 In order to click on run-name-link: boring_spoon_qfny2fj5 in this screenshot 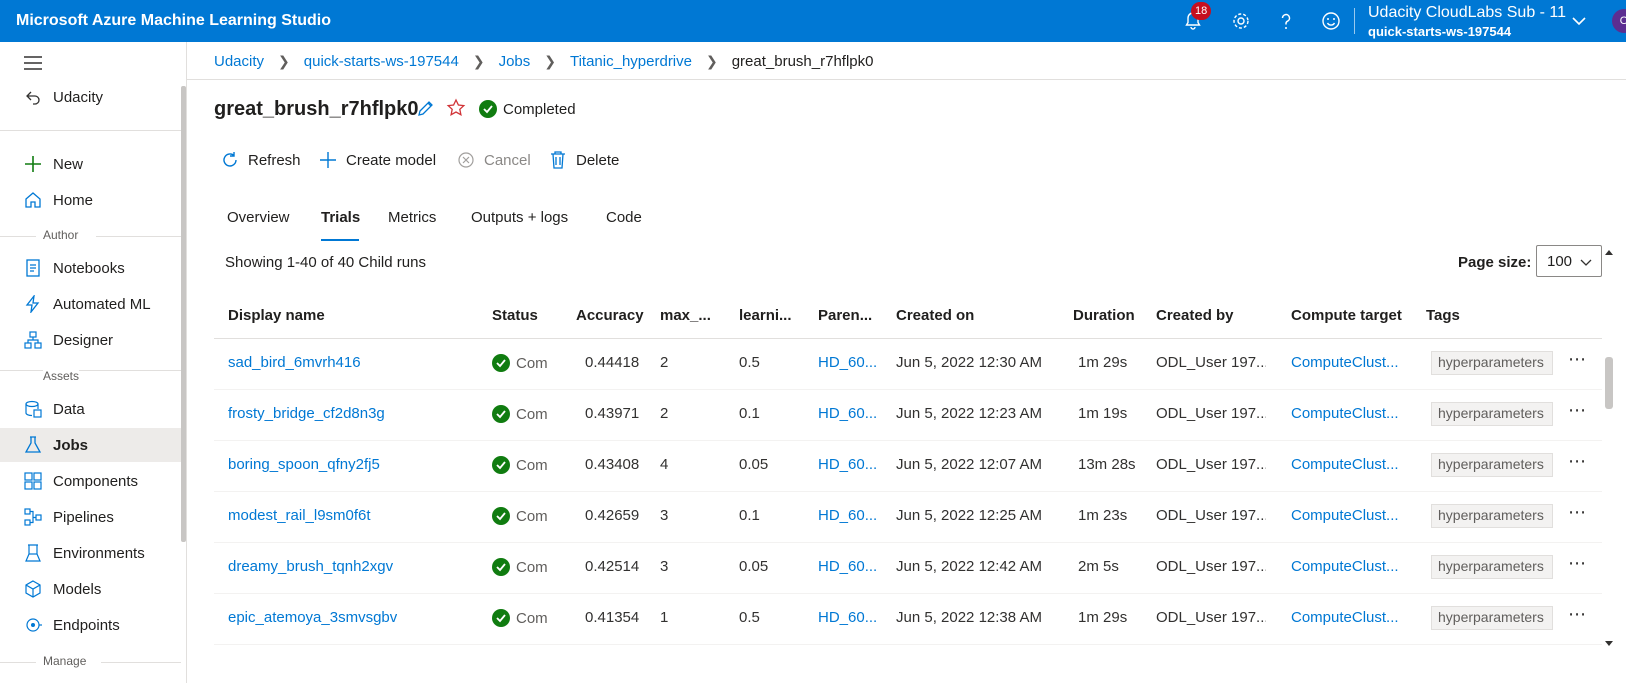, I will do `click(304, 464)`.